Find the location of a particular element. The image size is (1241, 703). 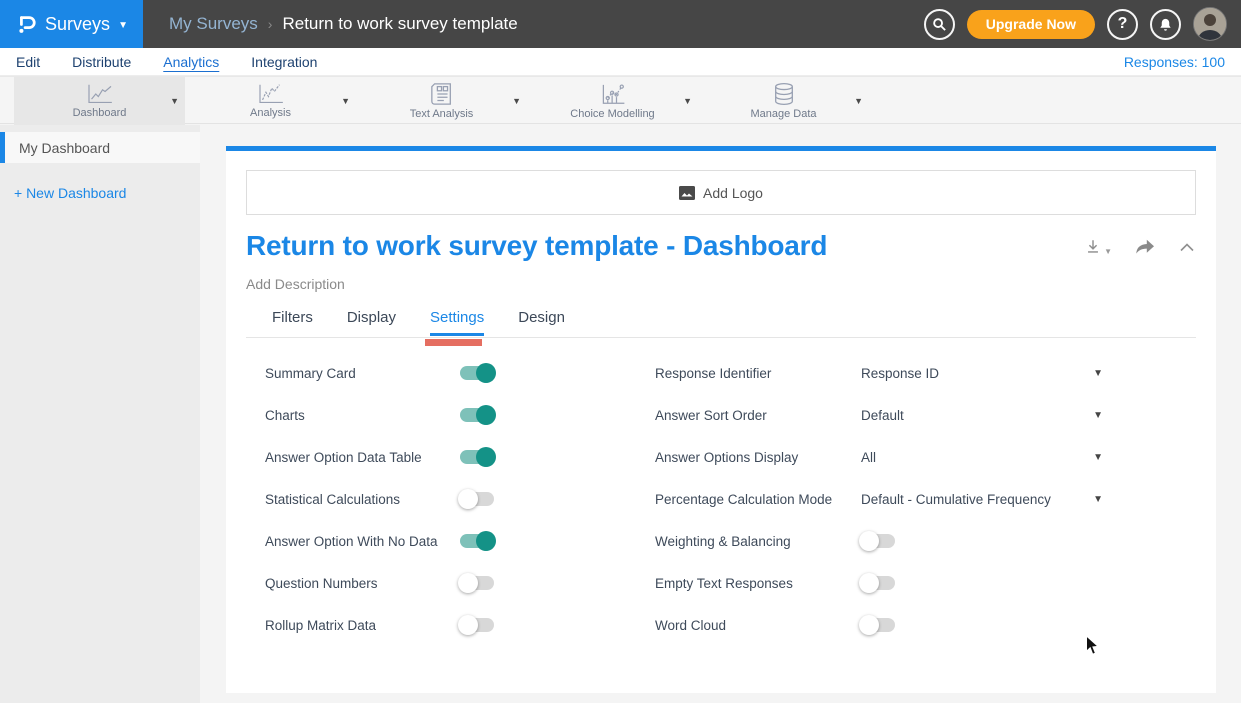

tab-display: Display is located at coordinates (371, 317).